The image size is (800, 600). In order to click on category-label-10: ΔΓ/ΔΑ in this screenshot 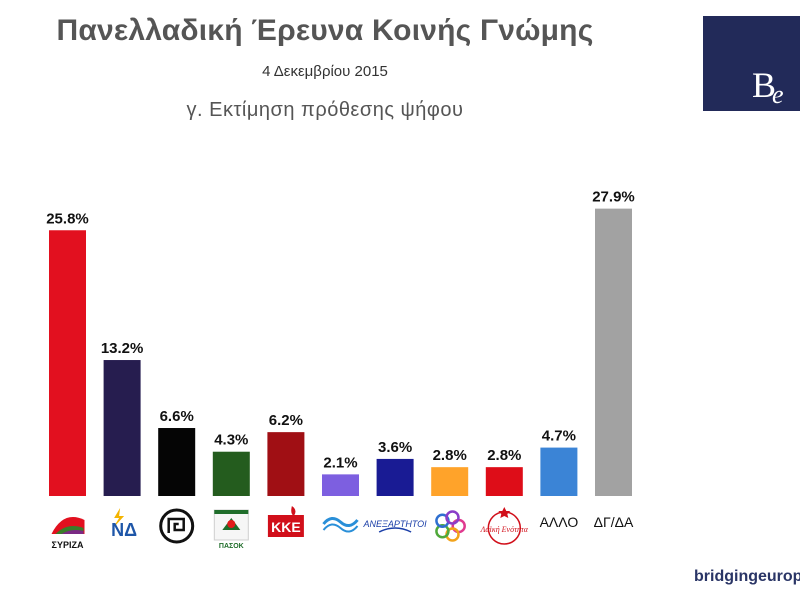, I will do `click(614, 522)`.